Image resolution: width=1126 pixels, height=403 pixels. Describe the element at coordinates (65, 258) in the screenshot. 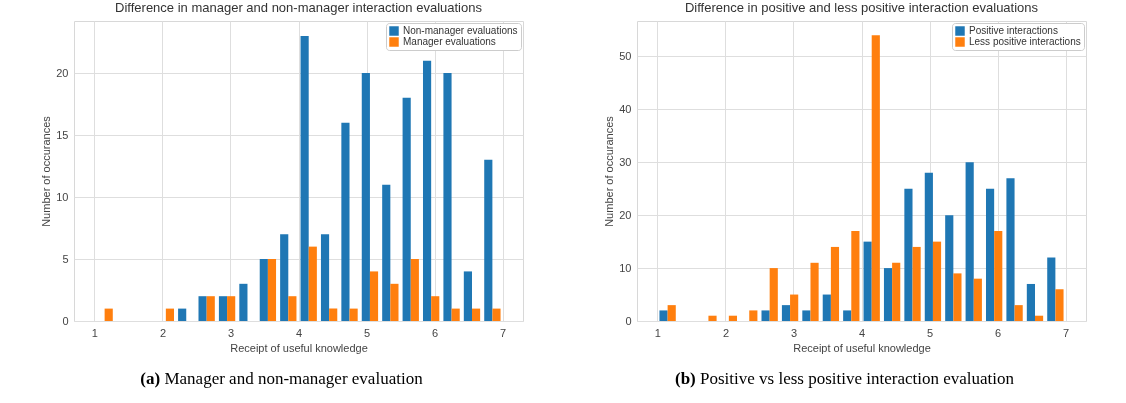

I see `y-tick-label: 5` at that location.